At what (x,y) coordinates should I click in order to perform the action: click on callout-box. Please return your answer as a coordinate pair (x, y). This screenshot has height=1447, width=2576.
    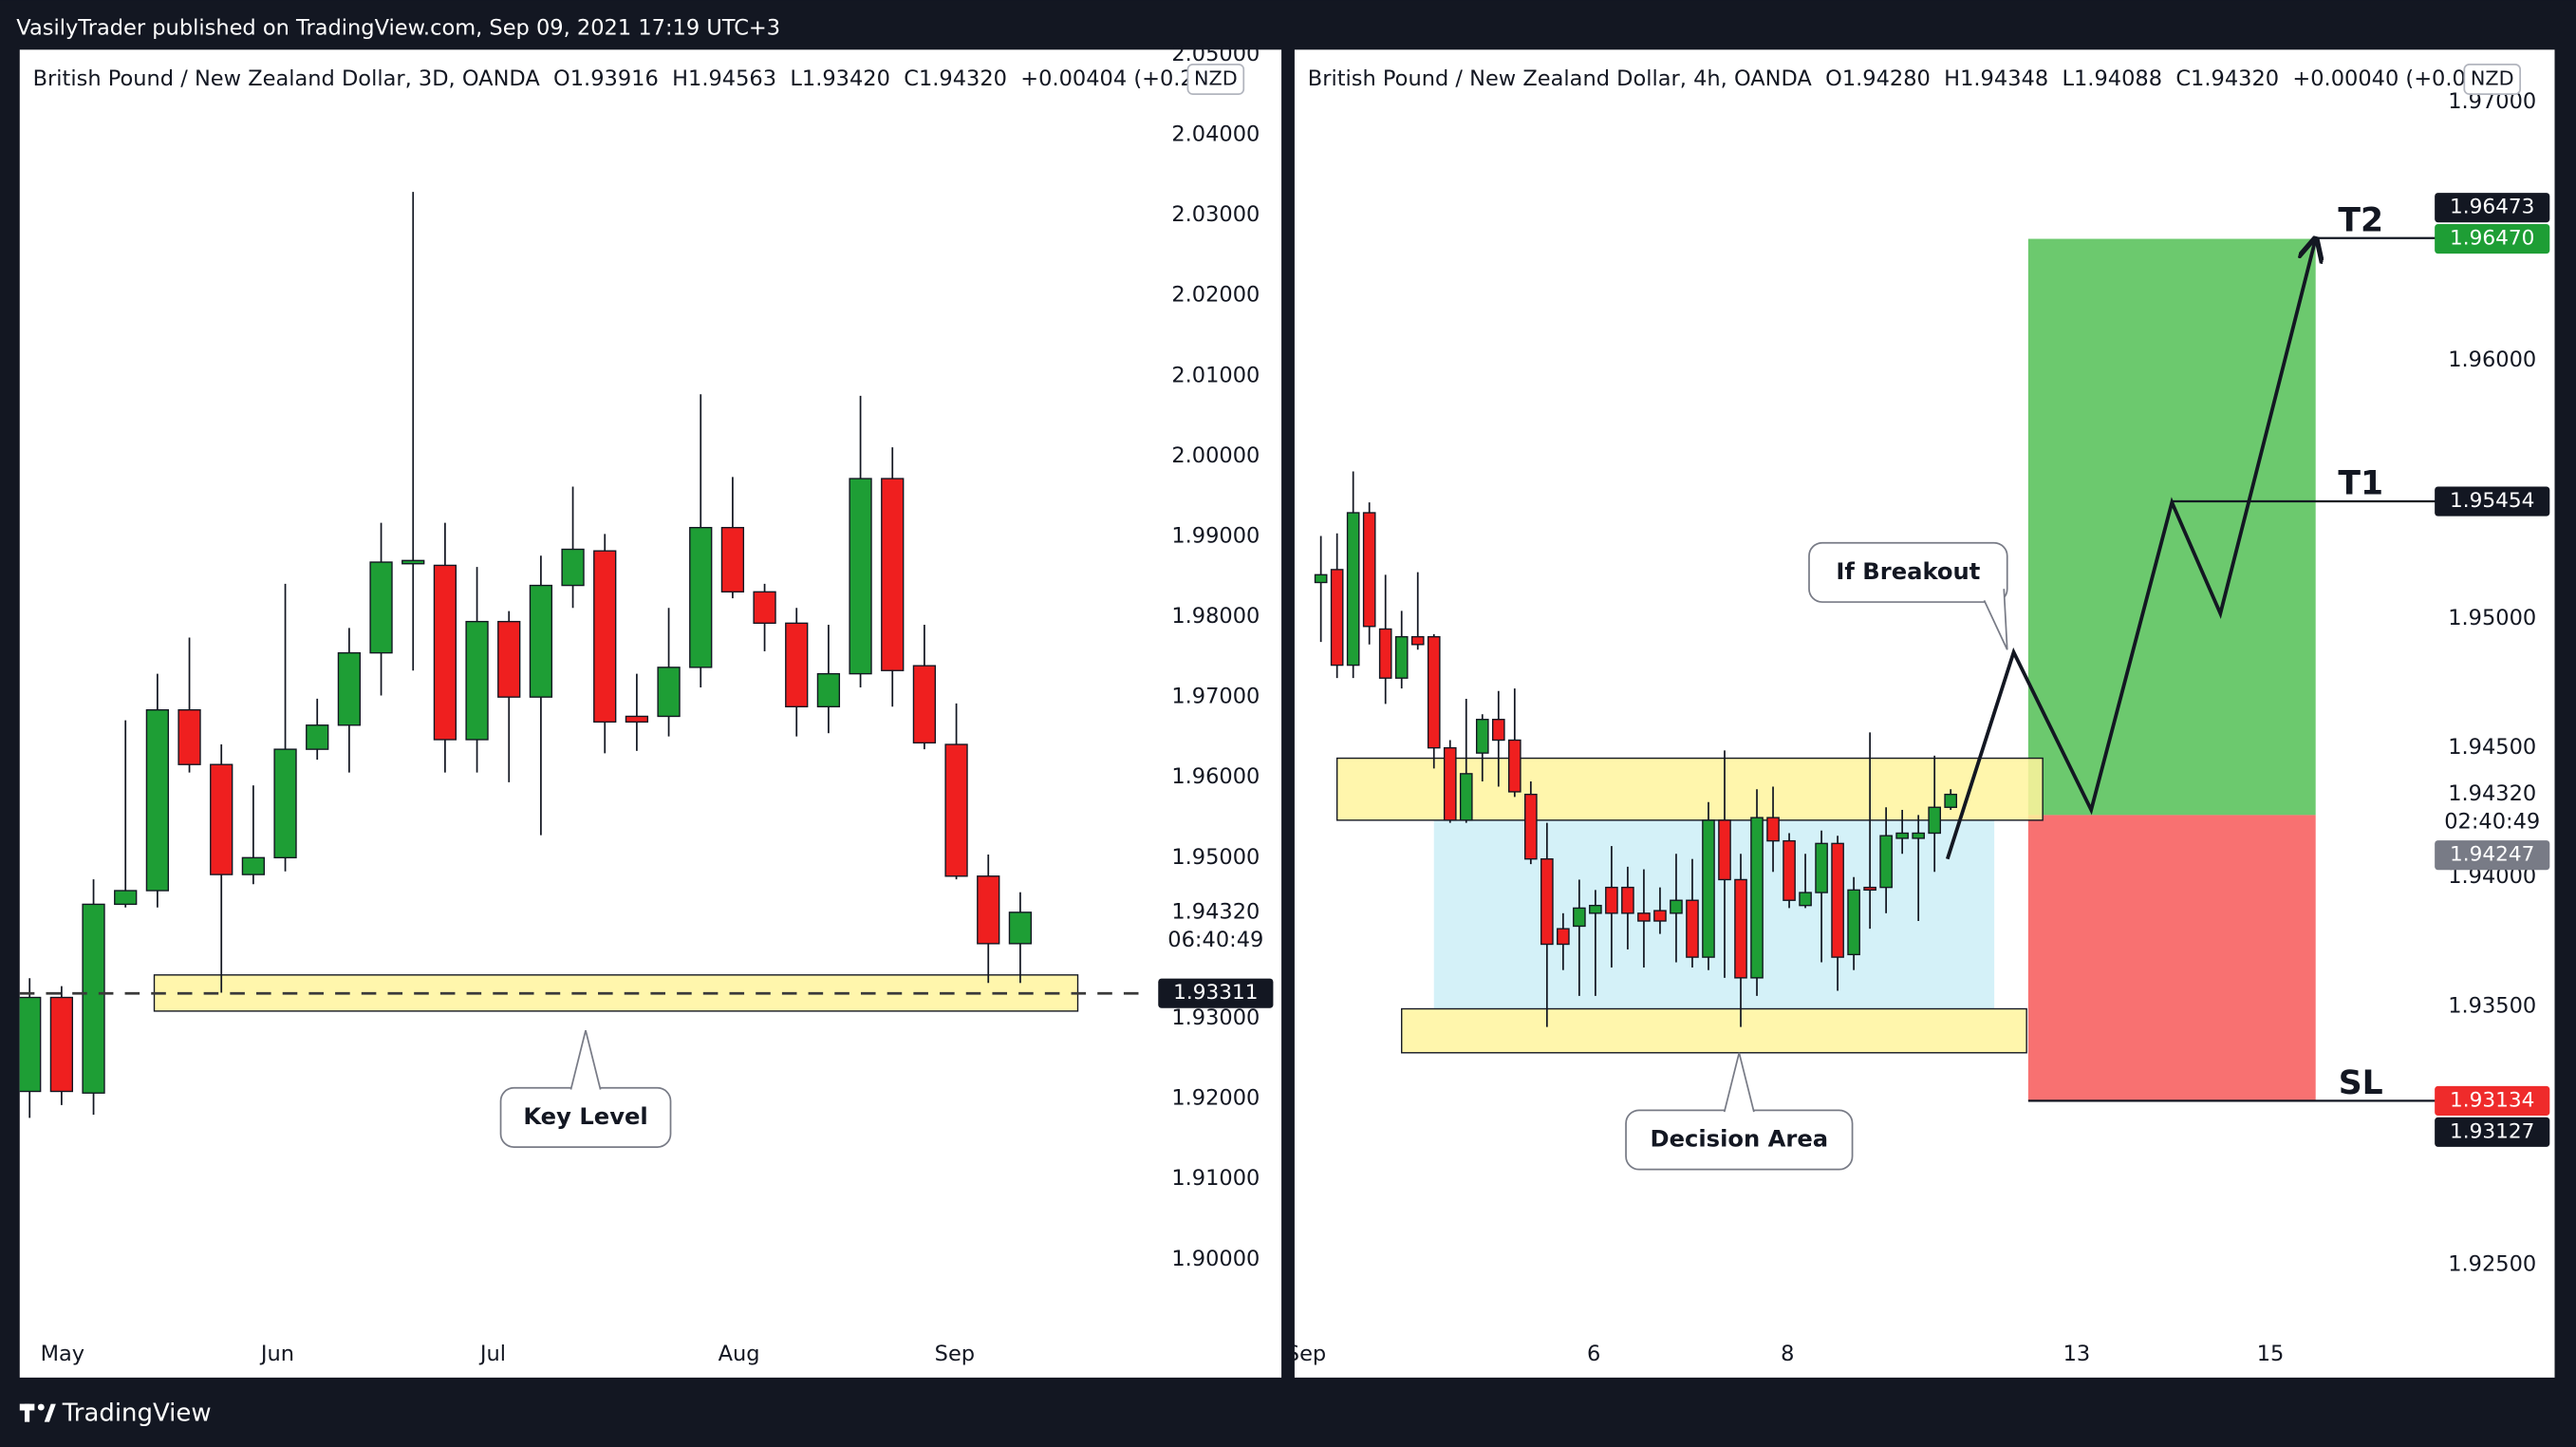
    Looking at the image, I should click on (1908, 572).